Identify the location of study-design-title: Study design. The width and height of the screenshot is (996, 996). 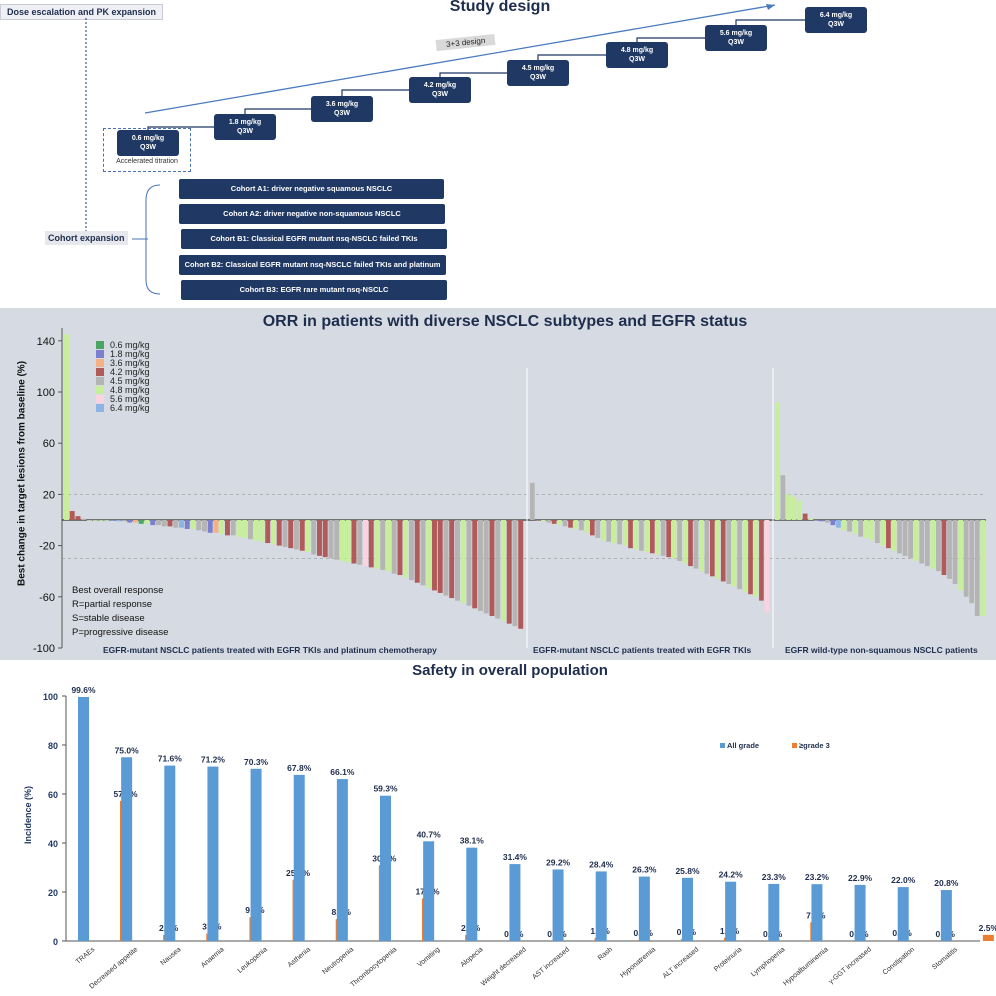
(500, 7).